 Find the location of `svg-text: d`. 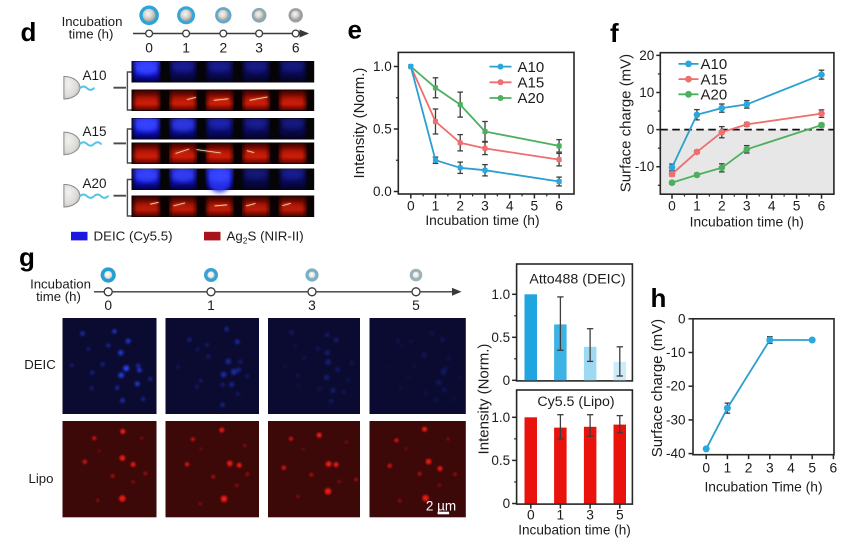

svg-text: d is located at coordinates (29, 32).